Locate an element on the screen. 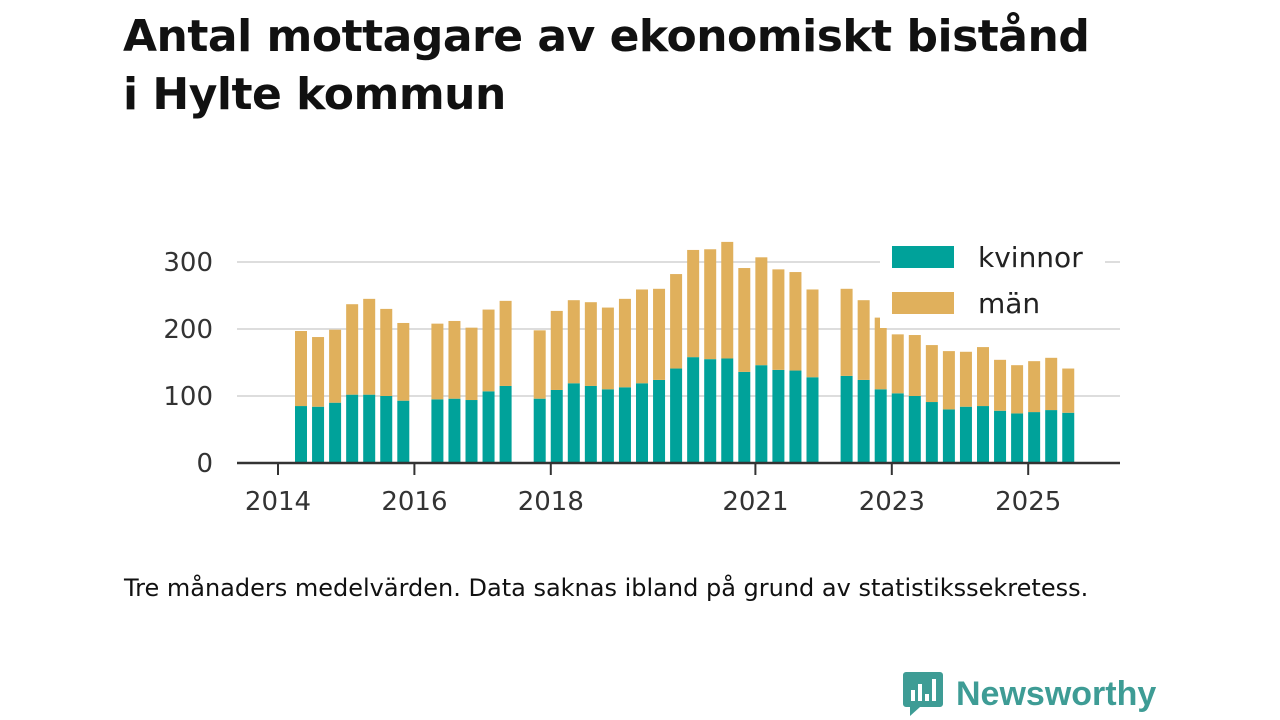 This screenshot has width=1280, height=720. y-tick-label: 200 is located at coordinates (188, 330).